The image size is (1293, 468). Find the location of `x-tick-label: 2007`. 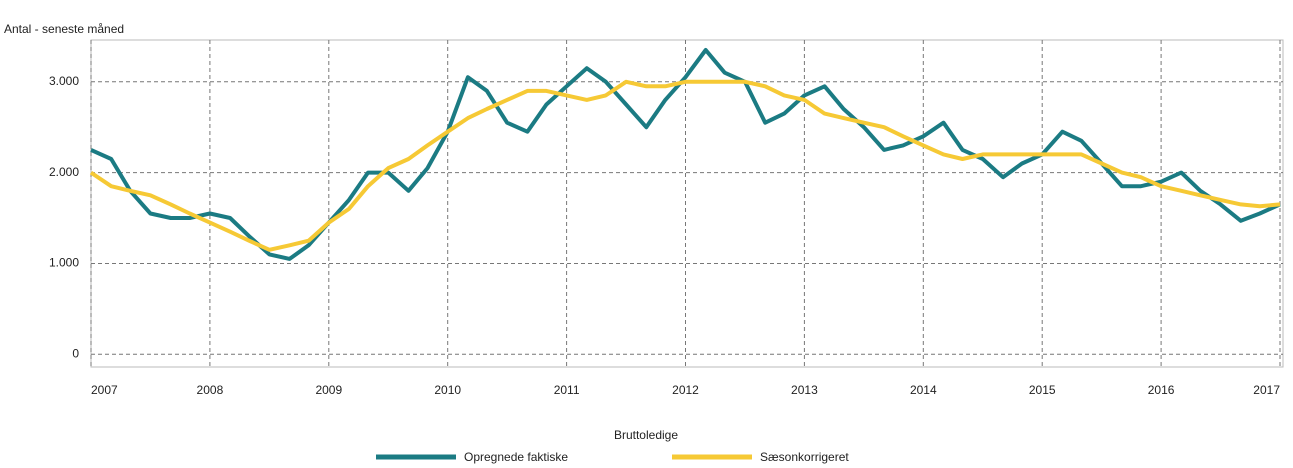

x-tick-label: 2007 is located at coordinates (104, 390).